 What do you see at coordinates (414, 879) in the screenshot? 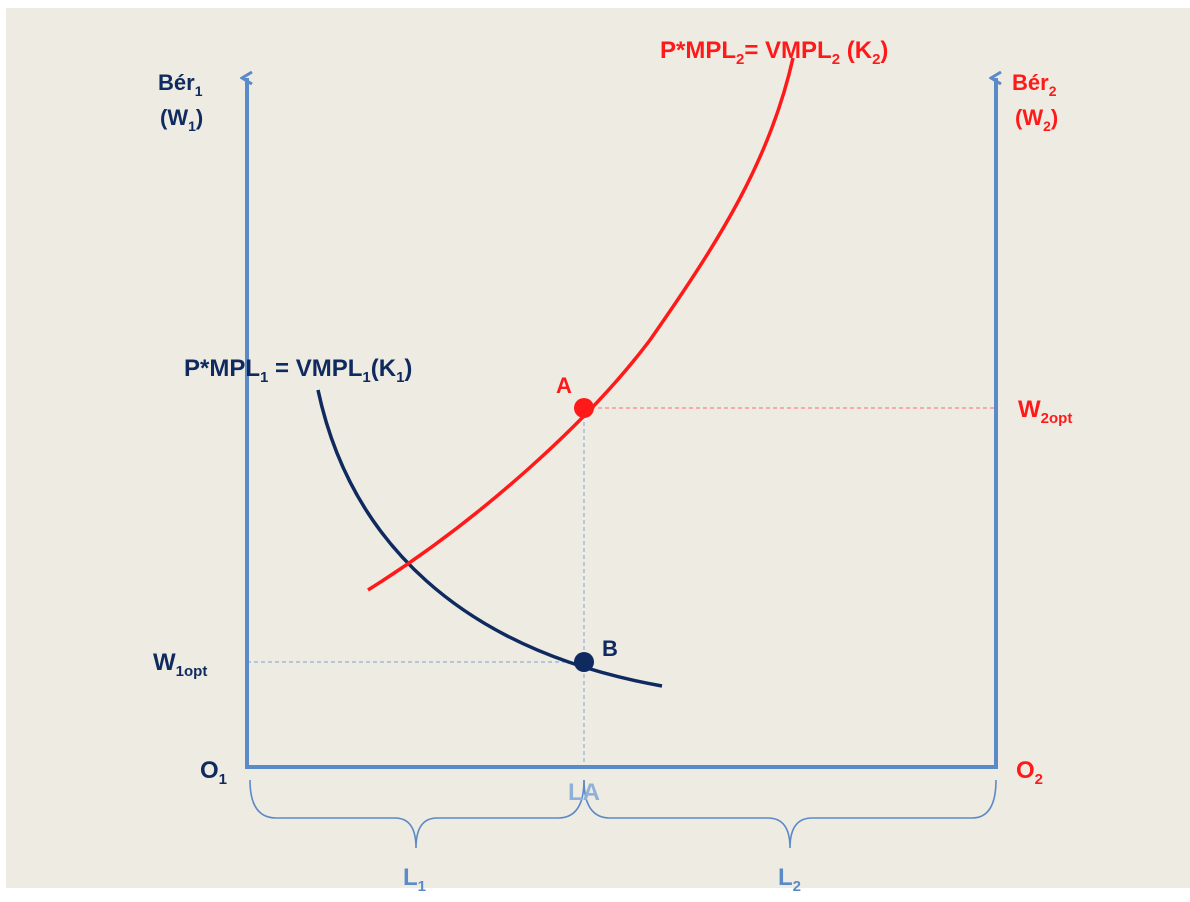
I see `l1-label: L1` at bounding box center [414, 879].